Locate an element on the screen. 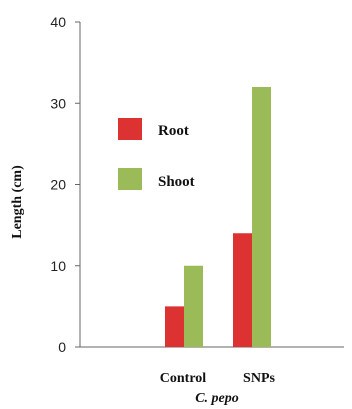 This screenshot has height=409, width=352. legend: Root Shoot is located at coordinates (156, 154).